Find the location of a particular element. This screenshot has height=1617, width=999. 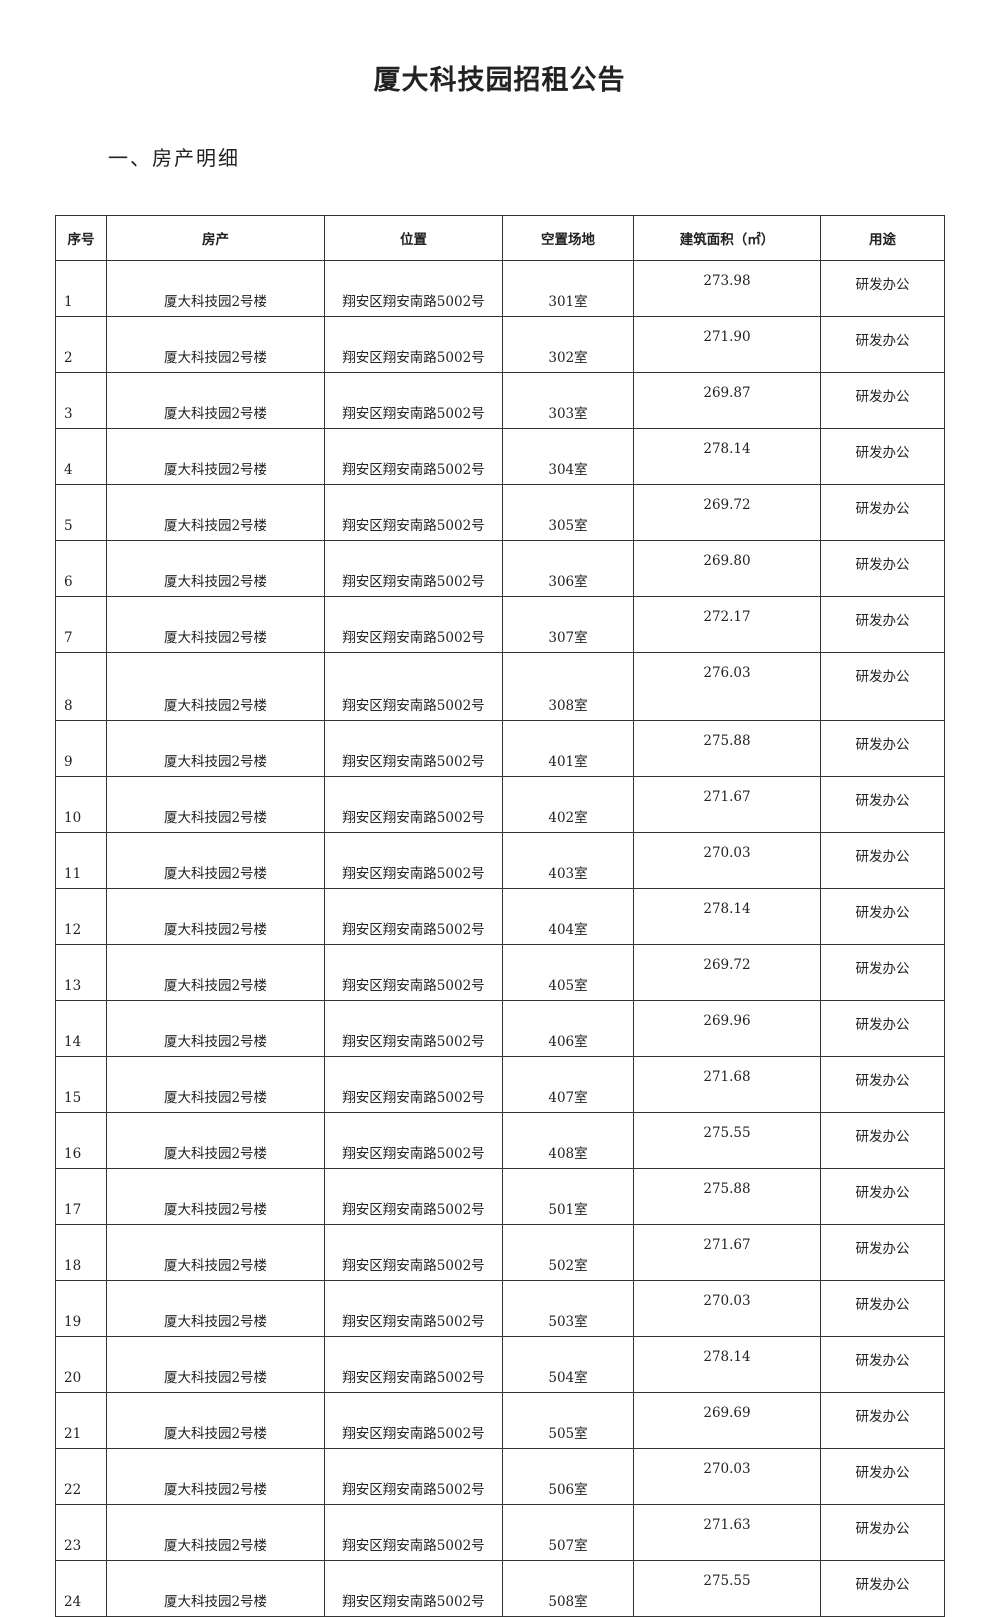

table-row: 3 厦大科技园2号楼 翔安区翔安南路5002号 303室 269.87 研发办公 is located at coordinates (500, 400).